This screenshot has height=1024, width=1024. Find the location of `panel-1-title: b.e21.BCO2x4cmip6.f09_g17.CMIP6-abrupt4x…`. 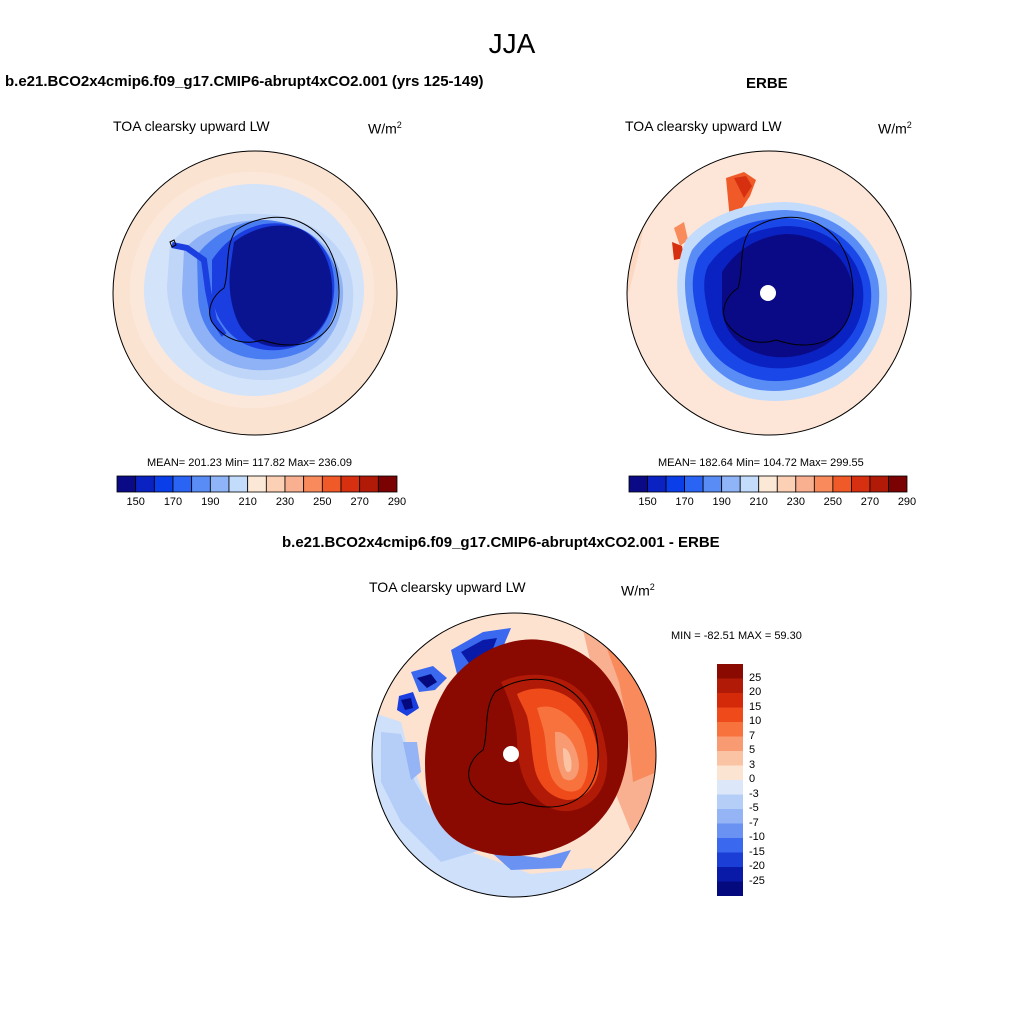

panel-1-title: b.e21.BCO2x4cmip6.f09_g17.CMIP6-abrupt4x… is located at coordinates (244, 81).